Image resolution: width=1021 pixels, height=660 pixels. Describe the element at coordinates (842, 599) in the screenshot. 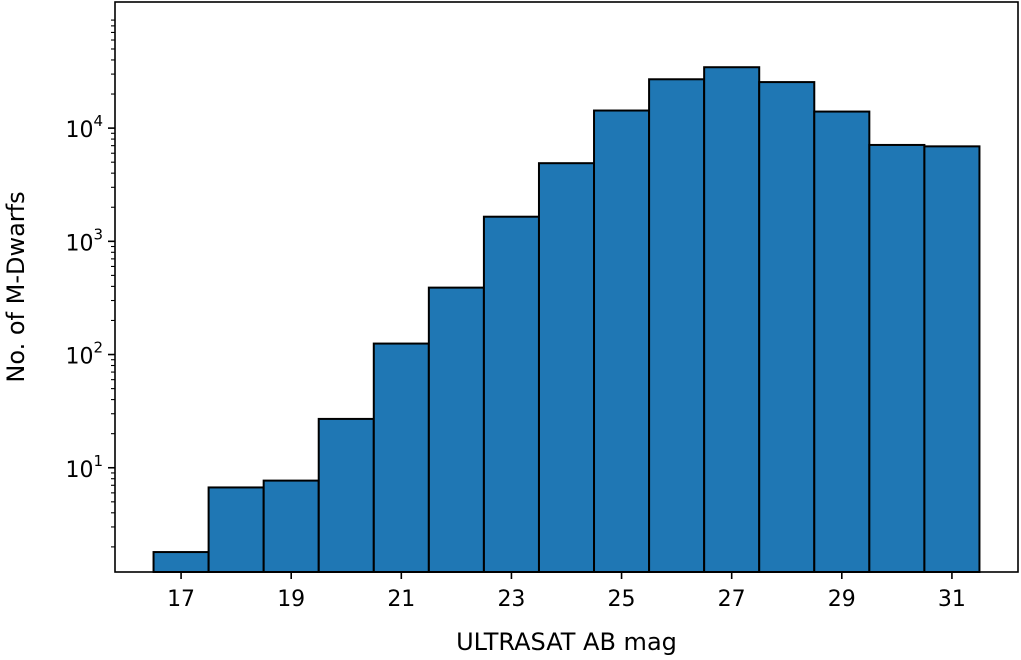

I see `x-tick-label: 29` at that location.